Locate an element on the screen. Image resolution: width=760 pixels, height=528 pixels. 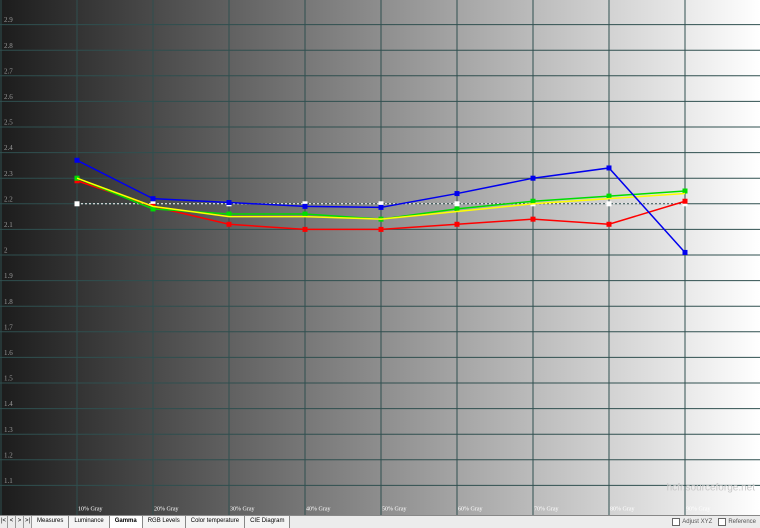
series-line is located at coordinates (381, 198).